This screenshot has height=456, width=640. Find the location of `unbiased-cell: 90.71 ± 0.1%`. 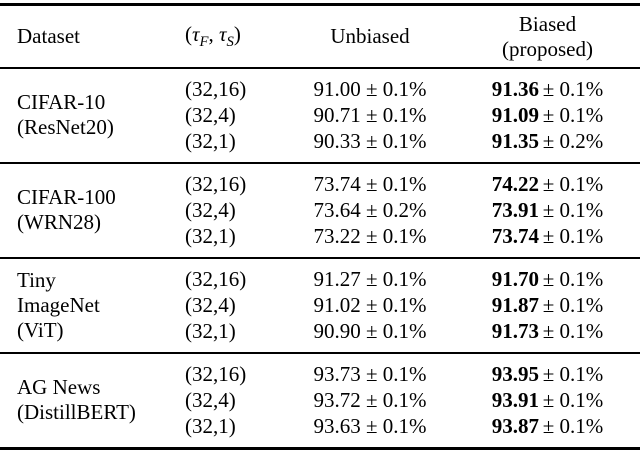

unbiased-cell: 90.71 ± 0.1% is located at coordinates (370, 115).